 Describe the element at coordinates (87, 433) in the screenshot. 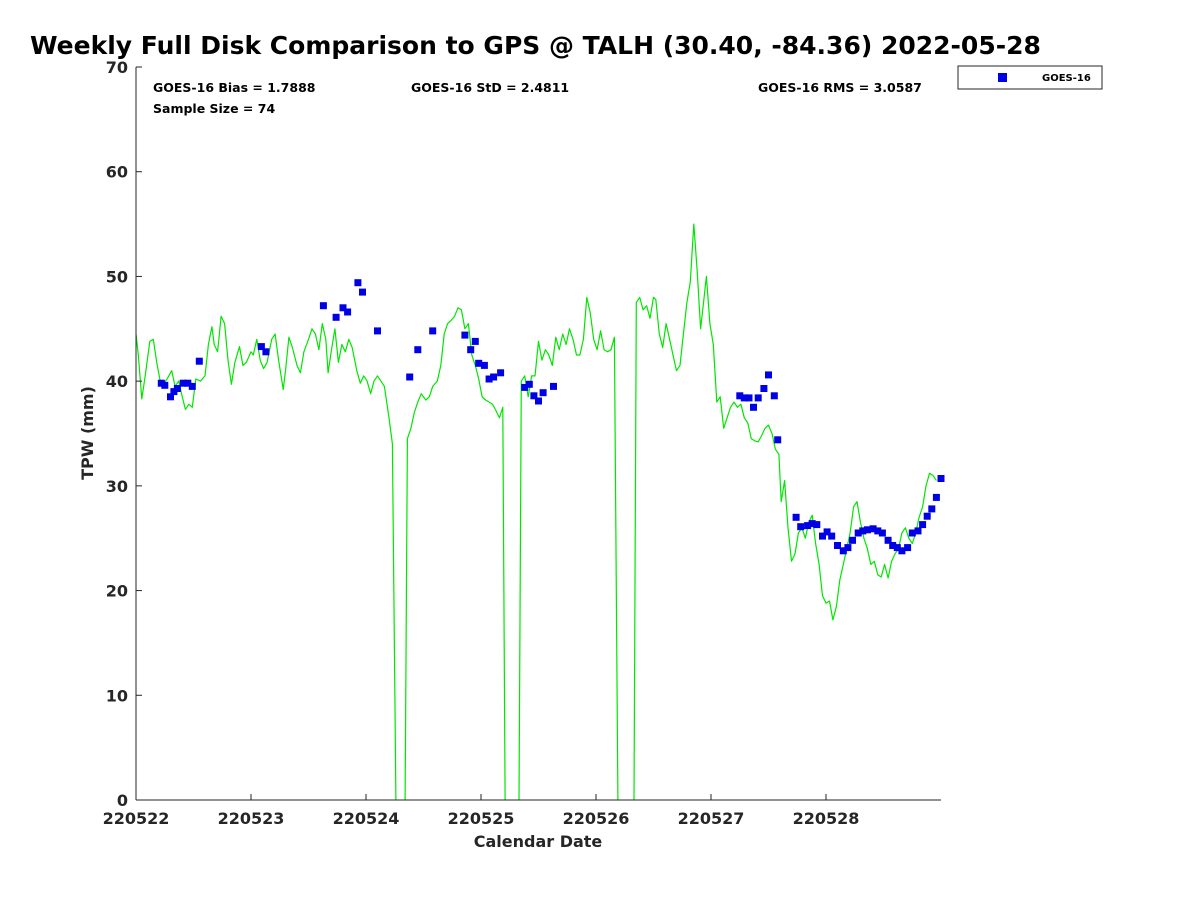

I see `y-axis-label: TPW (mm)` at that location.